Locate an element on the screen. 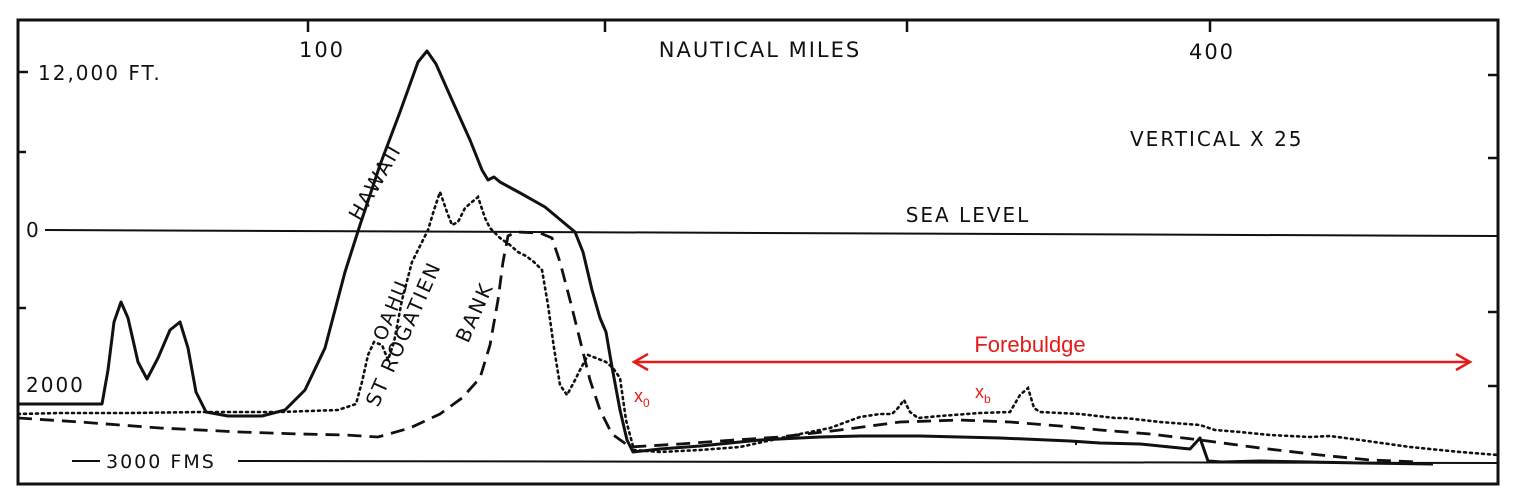 The width and height of the screenshot is (1518, 500). tick-label-400: 400 is located at coordinates (1212, 52).